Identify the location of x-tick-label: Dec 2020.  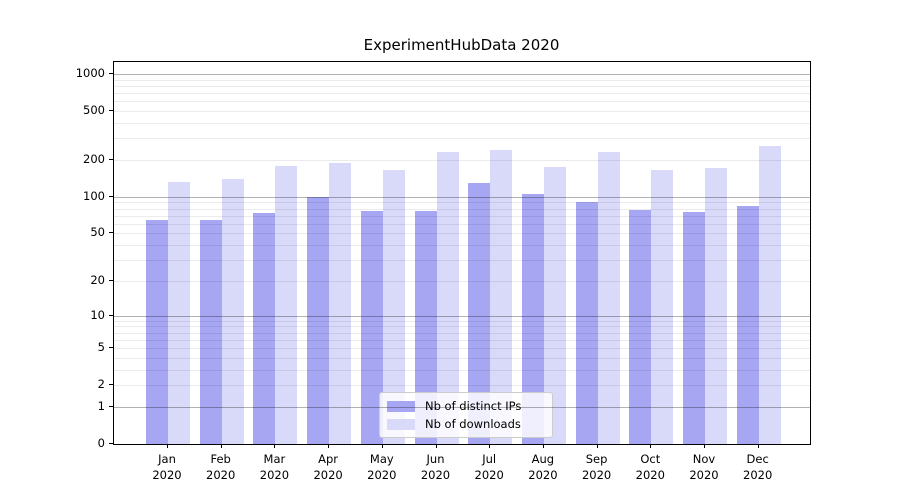
(758, 467).